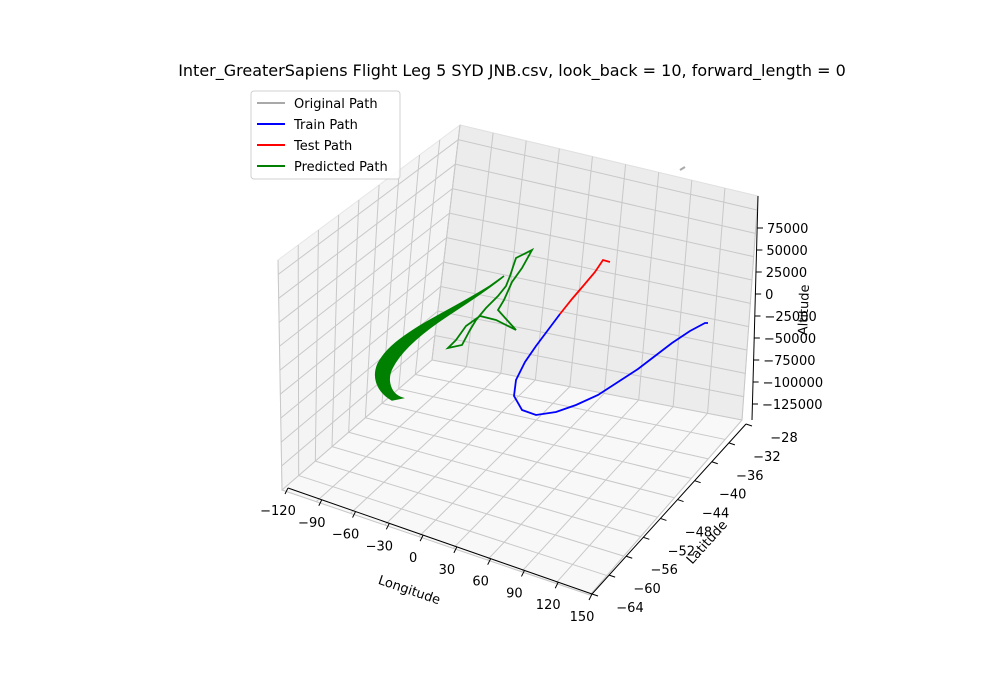 Image resolution: width=1000 pixels, height=700 pixels. Describe the element at coordinates (439, 338) in the screenshot. I see `predicted-path-band` at that location.